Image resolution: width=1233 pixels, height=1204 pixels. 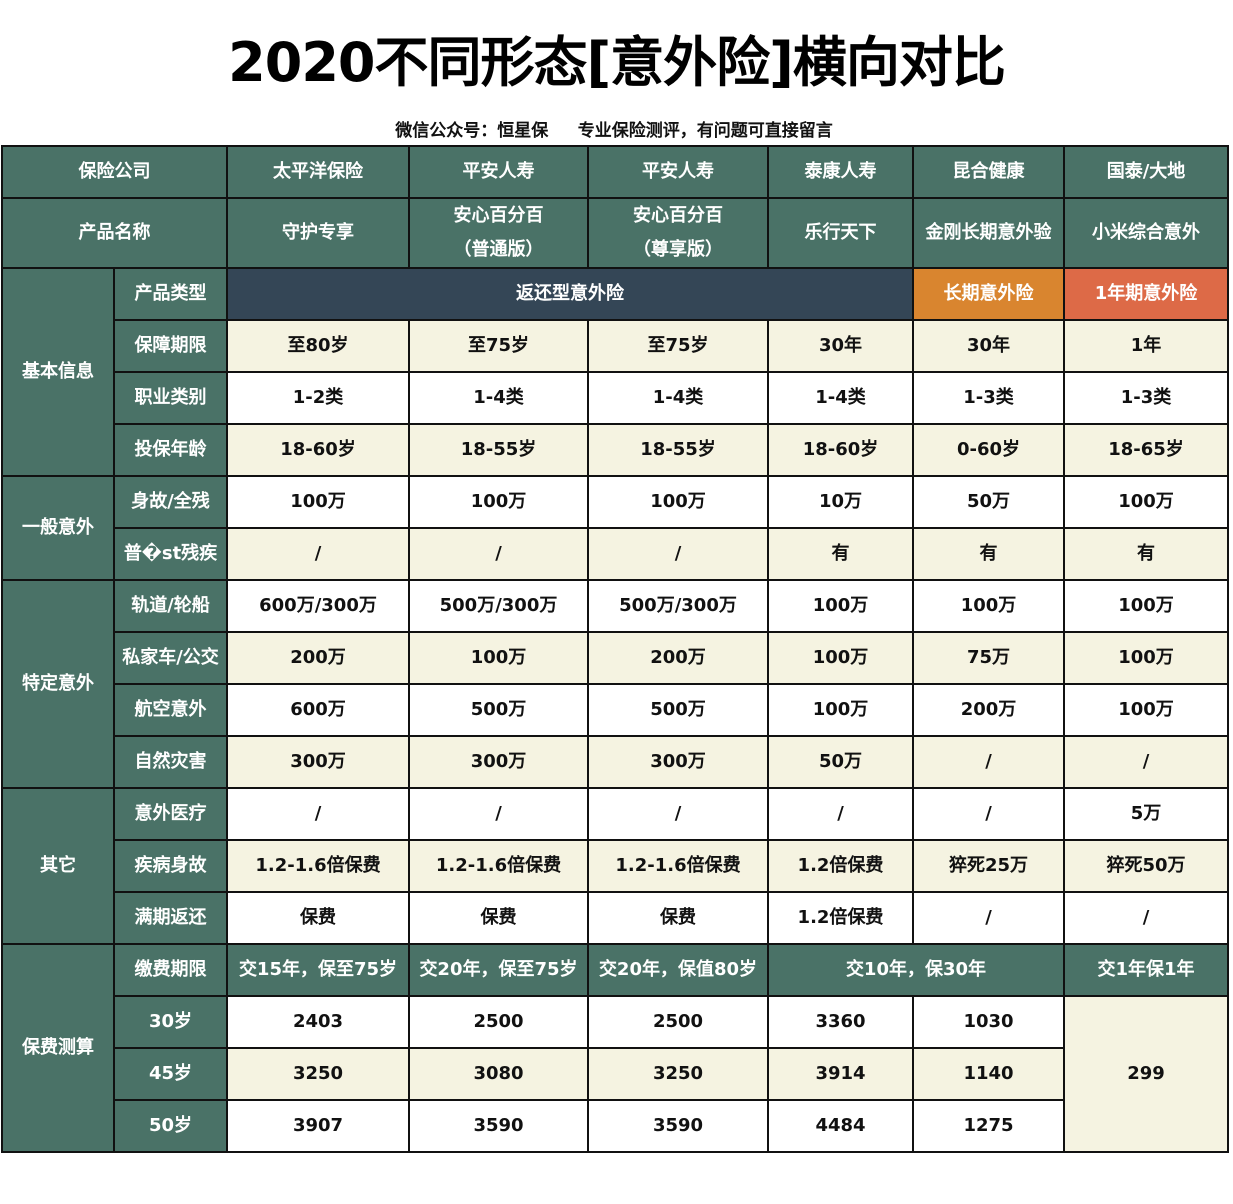 I want to click on value-cell: 5万, so click(x=1146, y=814).